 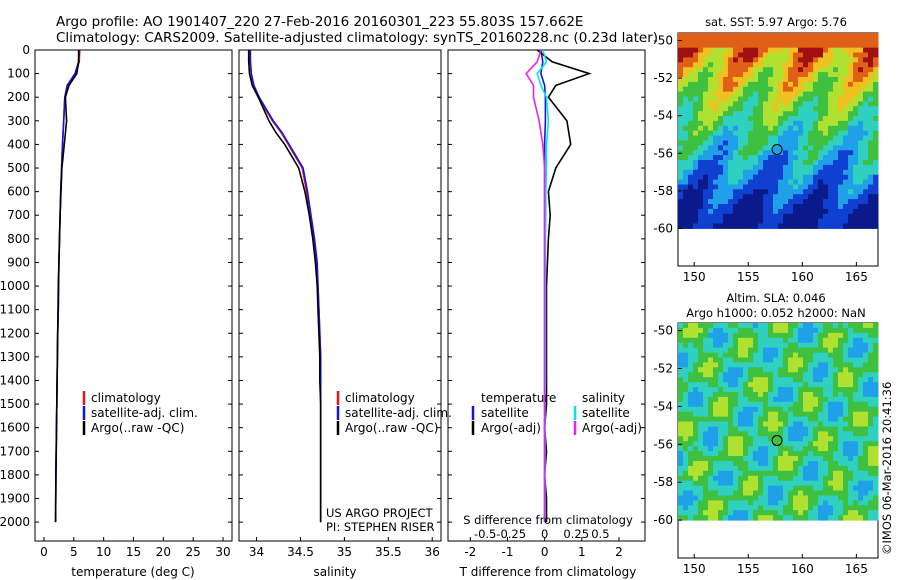 What do you see at coordinates (778, 131) in the screenshot?
I see `sst-heatmap-cells` at bounding box center [778, 131].